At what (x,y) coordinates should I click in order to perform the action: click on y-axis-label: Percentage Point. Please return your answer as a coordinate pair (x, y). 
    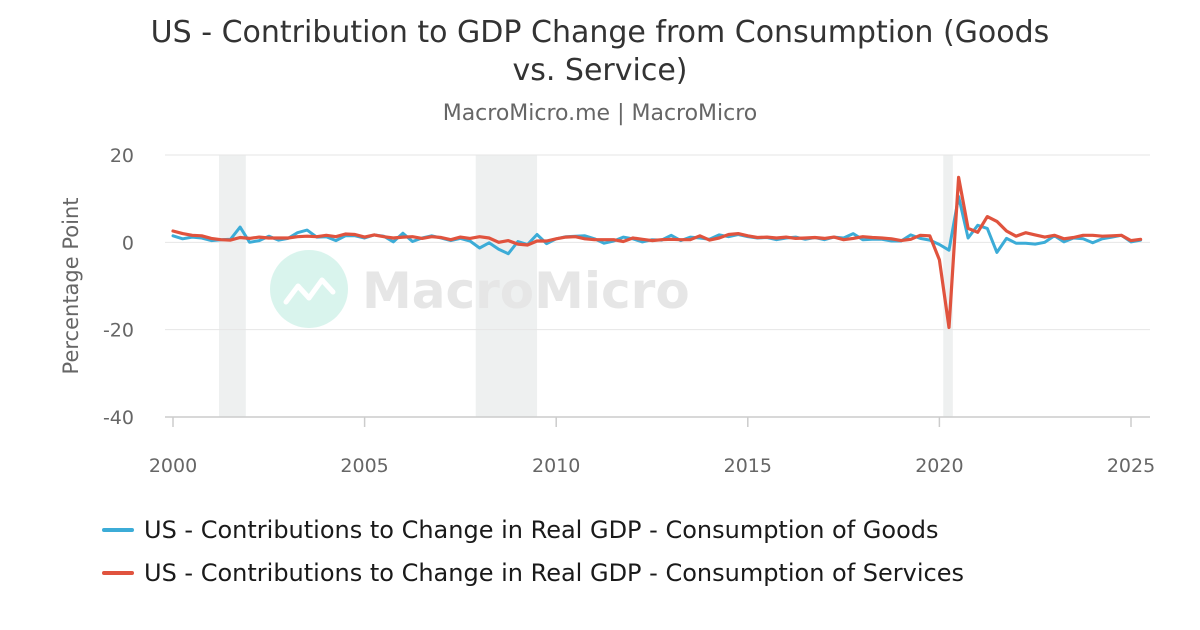
    Looking at the image, I should click on (71, 286).